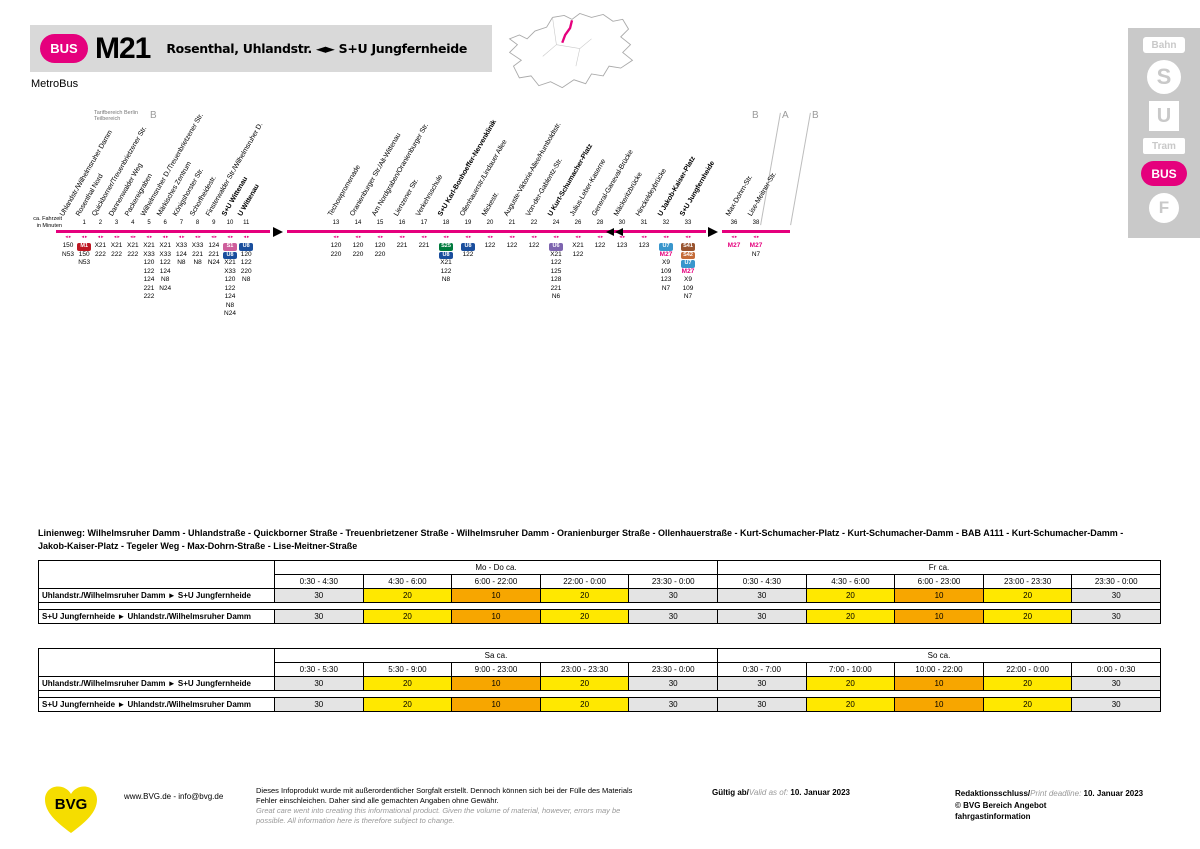 Image resolution: width=1200 pixels, height=849 pixels. I want to click on connection-N8: N8, so click(246, 279).